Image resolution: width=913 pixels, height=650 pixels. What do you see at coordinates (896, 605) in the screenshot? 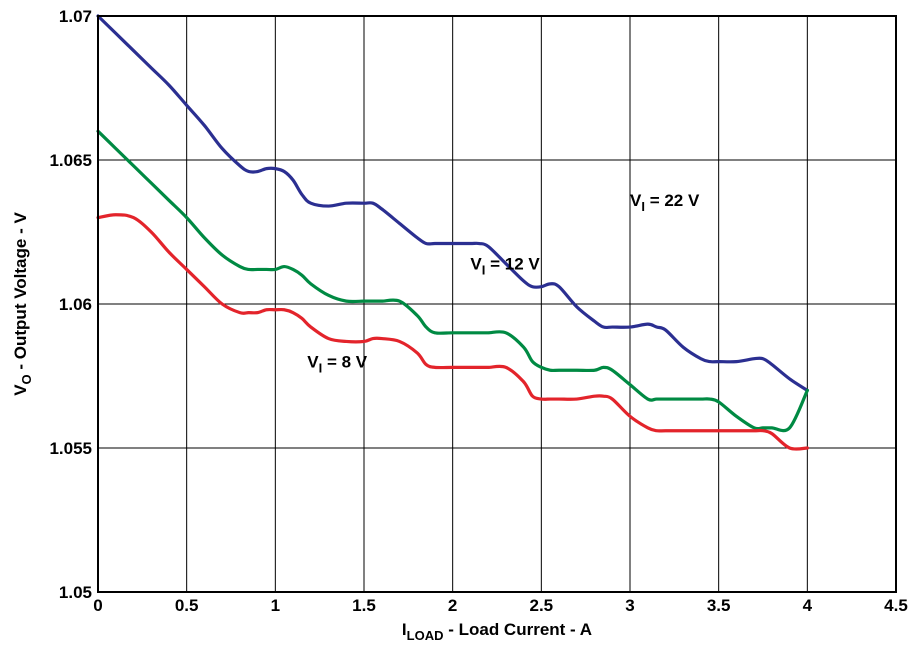
I see `x-tick-label: 4.5` at bounding box center [896, 605].